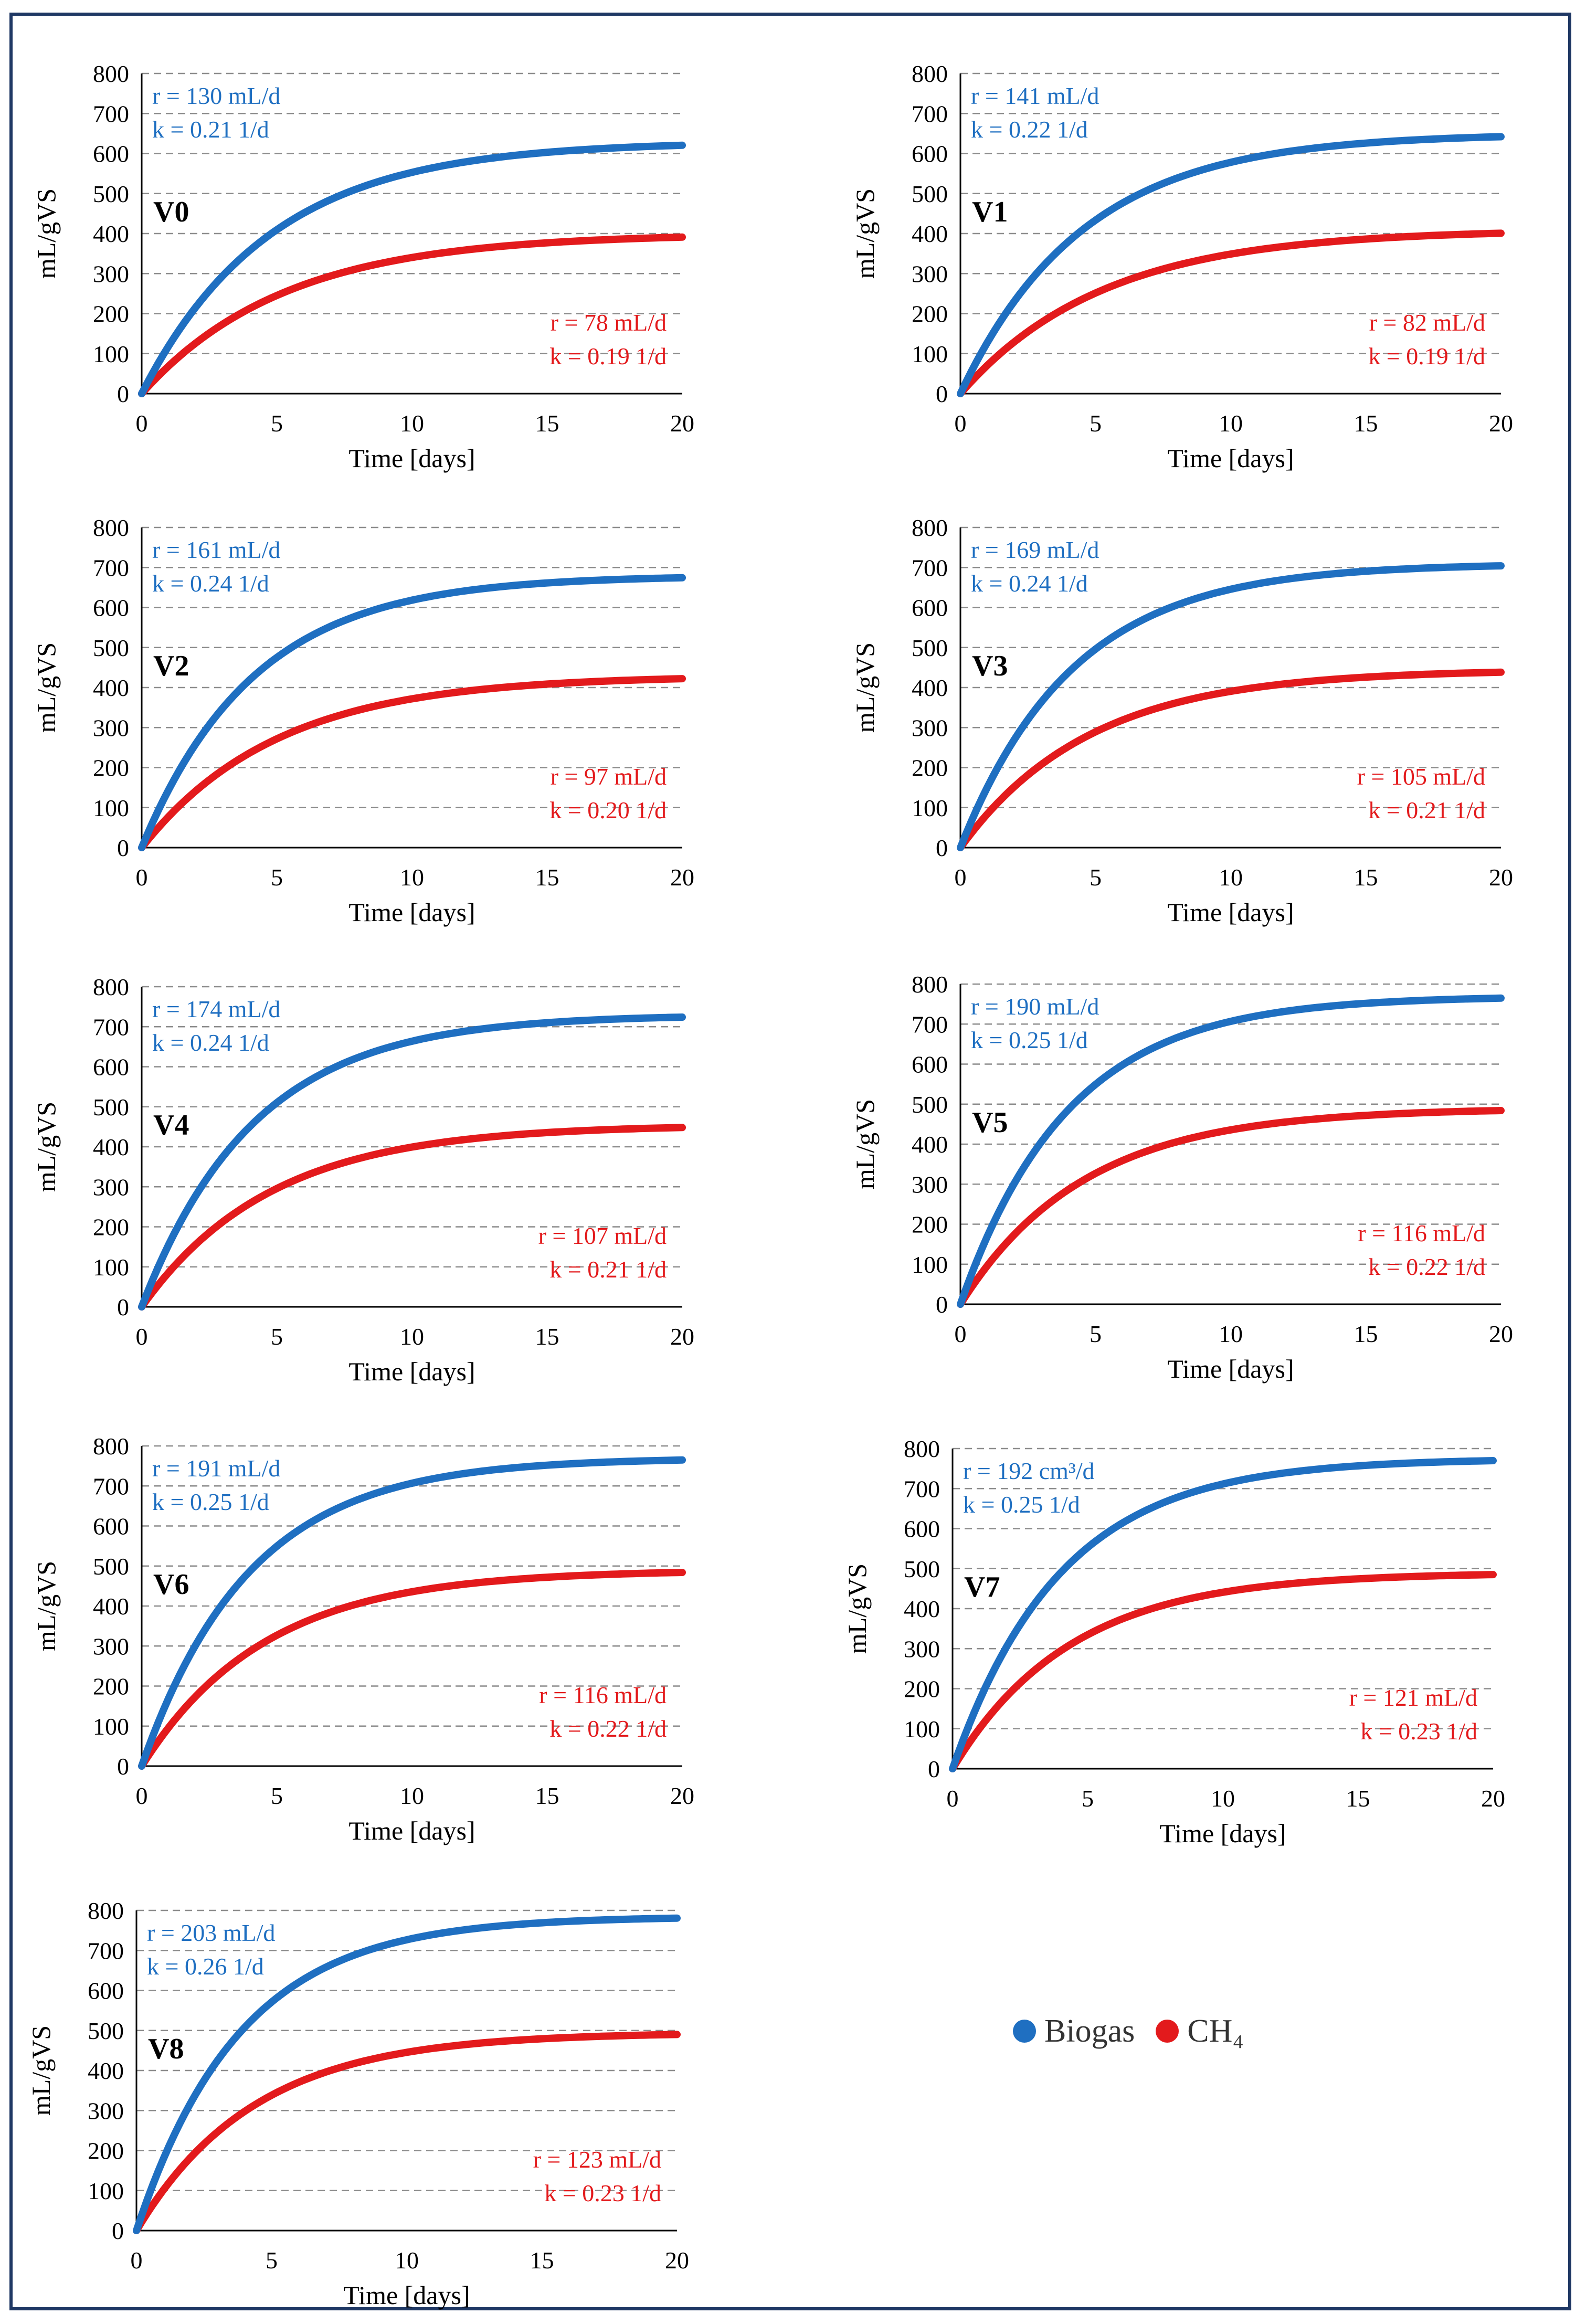  What do you see at coordinates (608, 810) in the screenshot?
I see `ch4-k-annotation: k = 0.20 1/d` at bounding box center [608, 810].